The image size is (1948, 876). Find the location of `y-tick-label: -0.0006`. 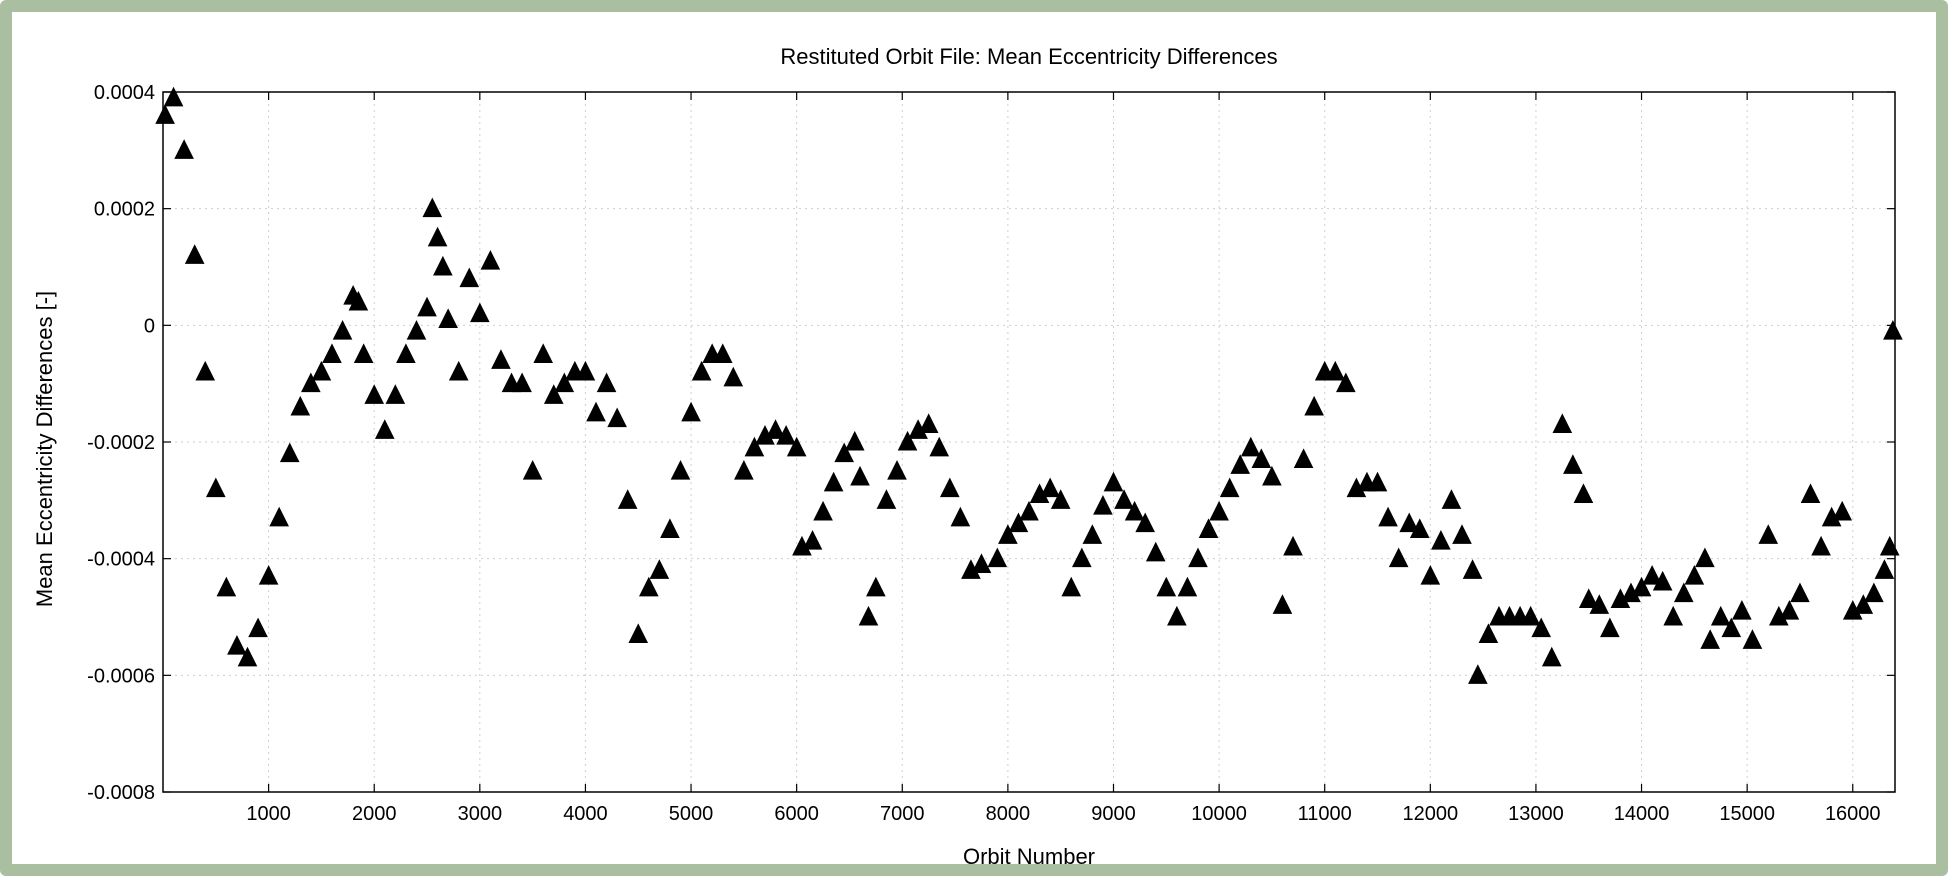

y-tick-label: -0.0006 is located at coordinates (121, 676).